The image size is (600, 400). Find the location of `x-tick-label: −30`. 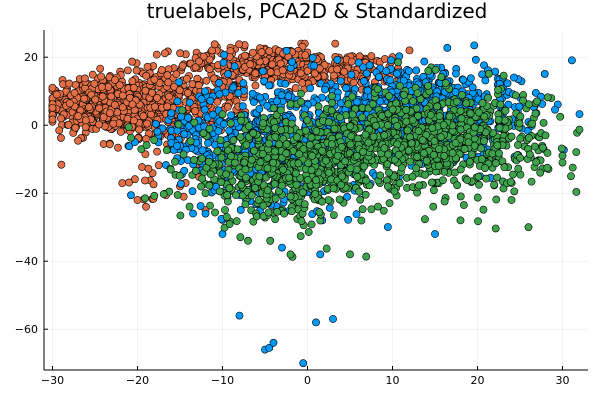

x-tick-label: −30 is located at coordinates (52, 380).